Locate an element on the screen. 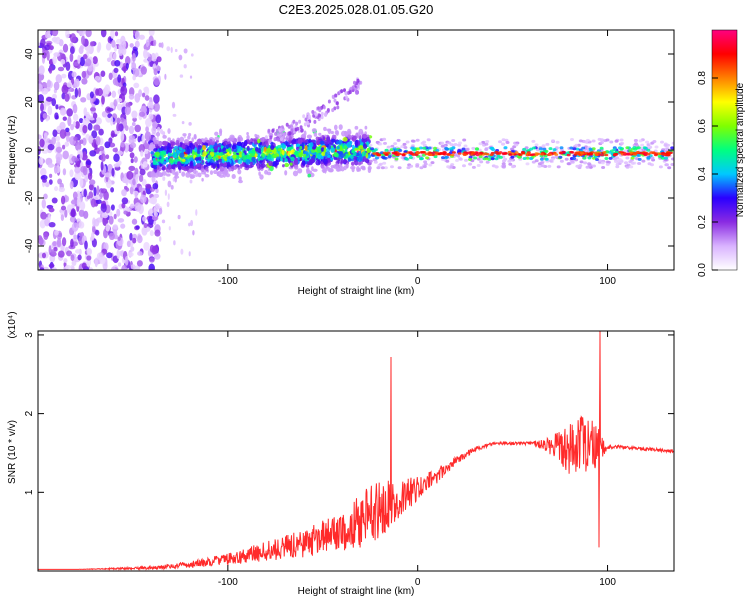  tick-label: 0 is located at coordinates (29, 150).